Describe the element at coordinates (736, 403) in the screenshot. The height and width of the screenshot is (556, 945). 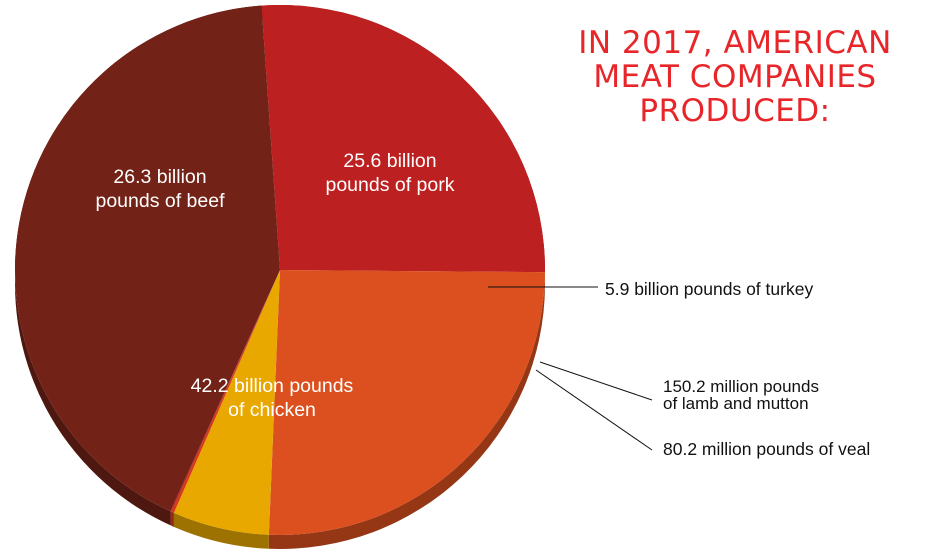
I see `label-lamb-and-mutton-line: of lamb and mutton` at that location.